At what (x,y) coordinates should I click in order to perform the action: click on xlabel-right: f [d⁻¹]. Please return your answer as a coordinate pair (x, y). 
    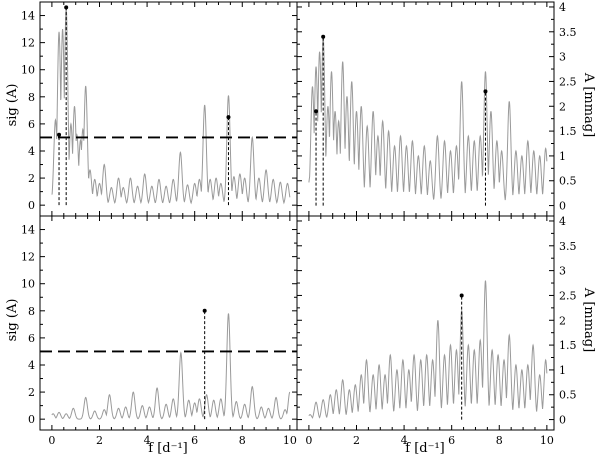
    Looking at the image, I should click on (424, 448).